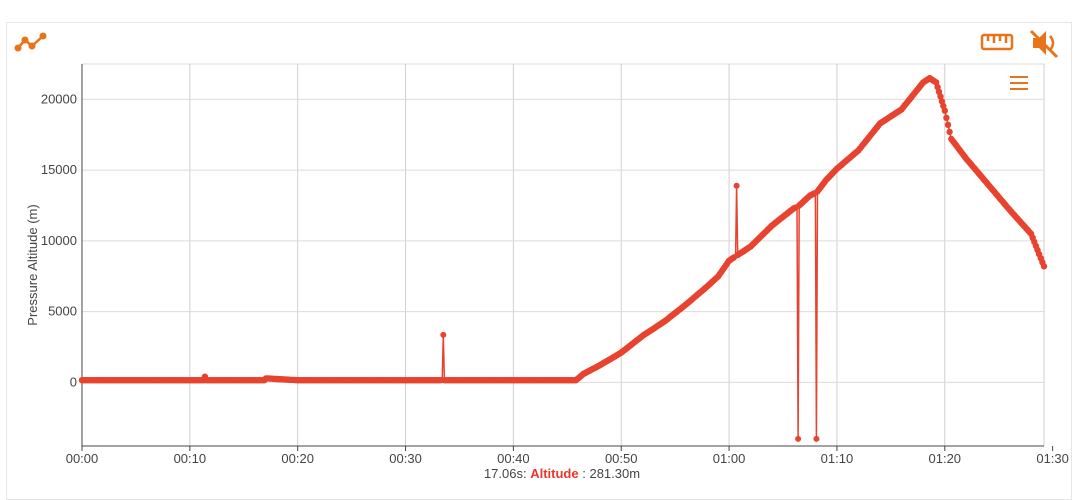 Image resolution: width=1078 pixels, height=500 pixels. Describe the element at coordinates (997, 42) in the screenshot. I see `ruler-icon` at that location.